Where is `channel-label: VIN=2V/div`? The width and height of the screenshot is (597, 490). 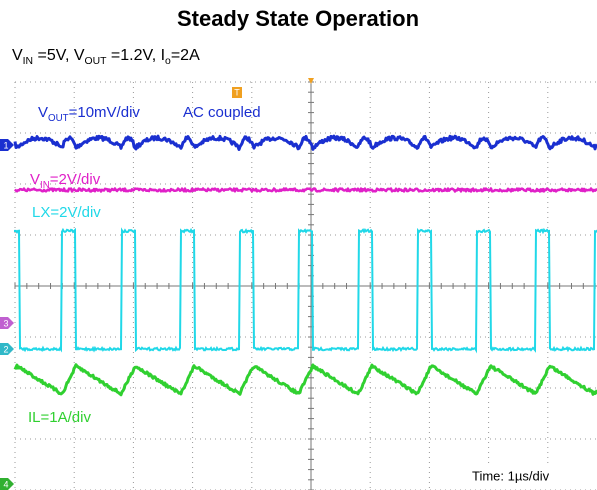 channel-label: VIN=2V/div is located at coordinates (65, 181).